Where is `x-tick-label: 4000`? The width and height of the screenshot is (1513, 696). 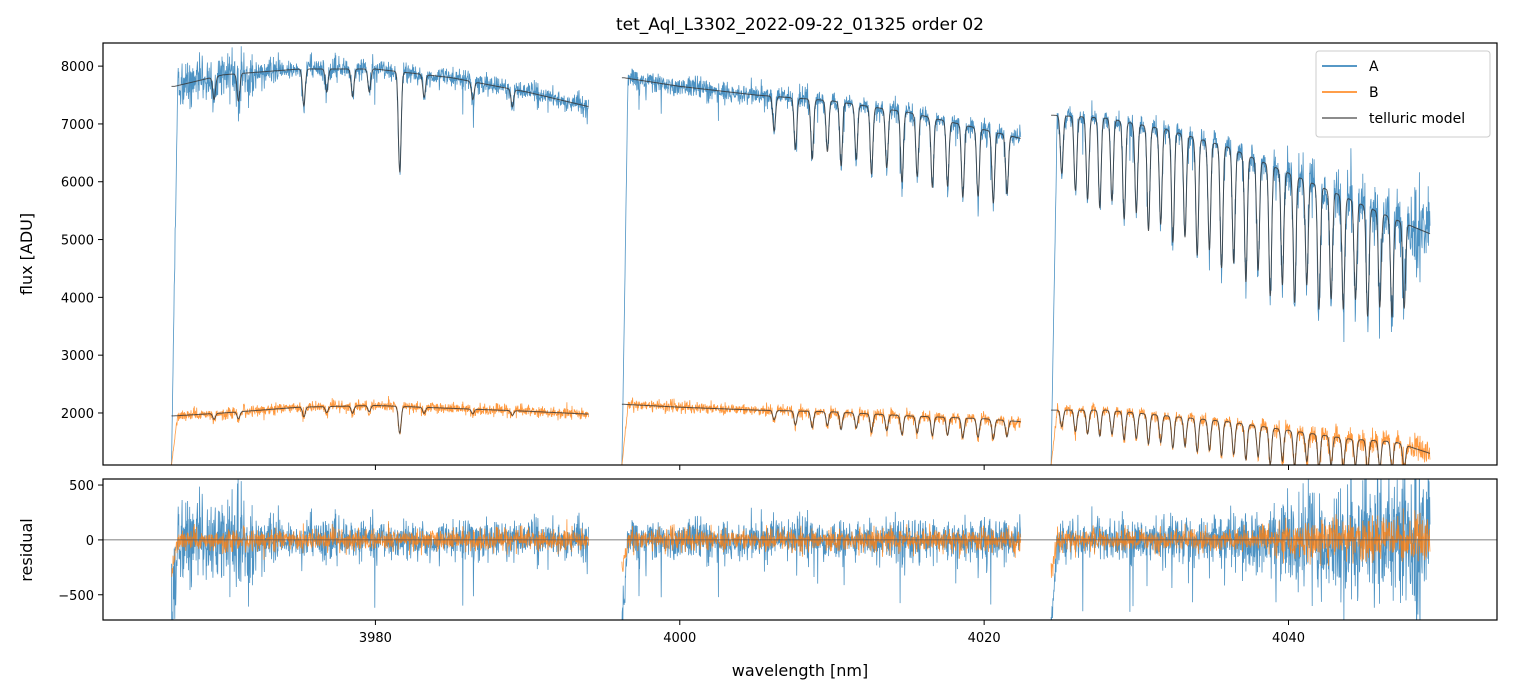 x-tick-label: 4000 is located at coordinates (679, 638).